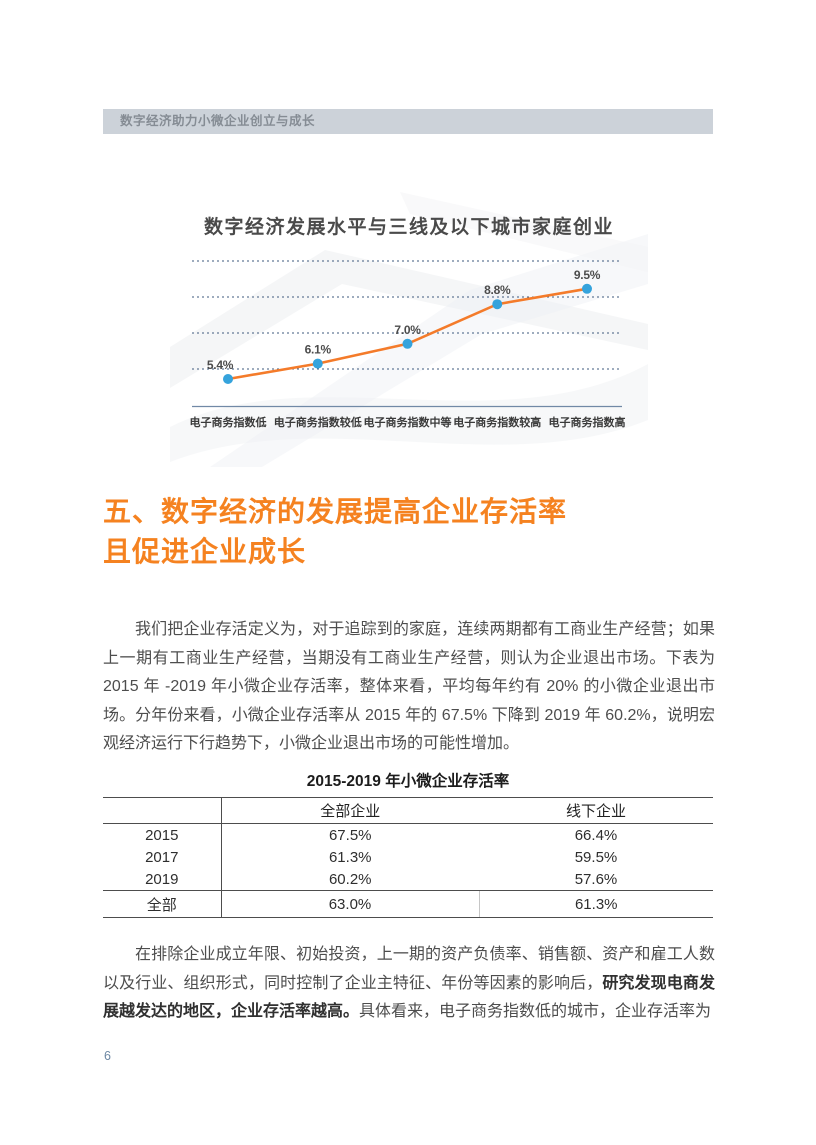 The width and height of the screenshot is (816, 1145). What do you see at coordinates (218, 121) in the screenshot?
I see `running-header-text: 数字经济助力小微企业创立与成长` at bounding box center [218, 121].